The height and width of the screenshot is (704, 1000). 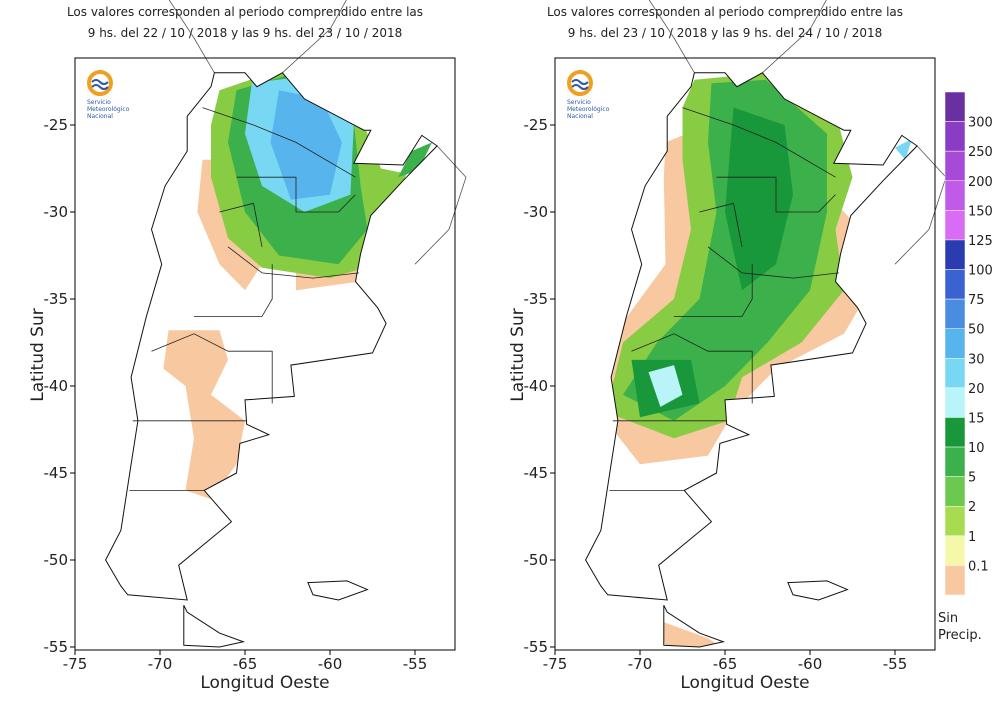 What do you see at coordinates (976, 389) in the screenshot?
I see `legend-label: 20` at bounding box center [976, 389].